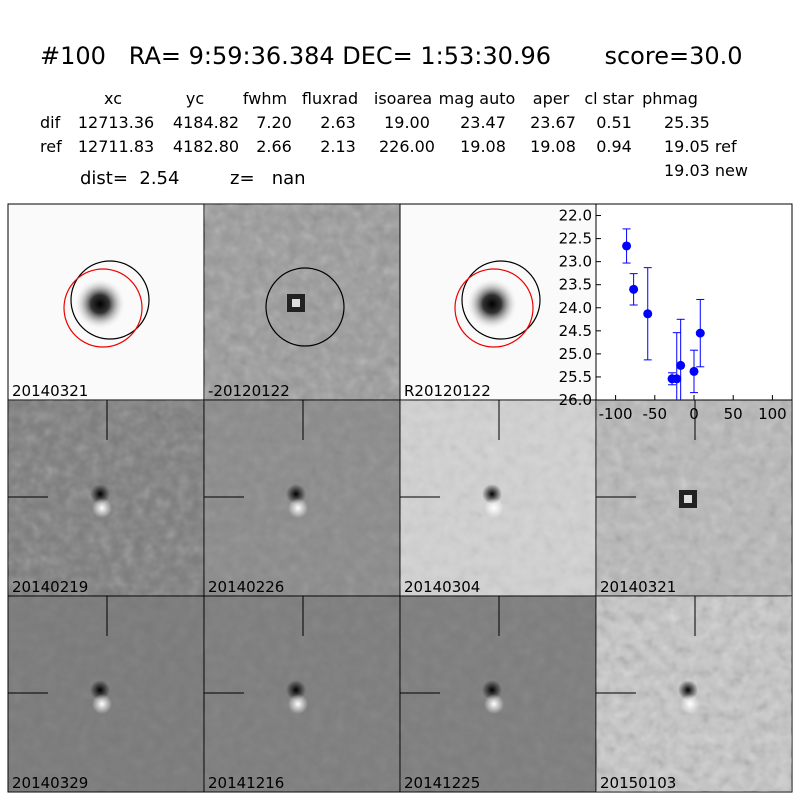 This screenshot has height=800, width=800. I want to click on cell: 12713.36, so click(116, 122).